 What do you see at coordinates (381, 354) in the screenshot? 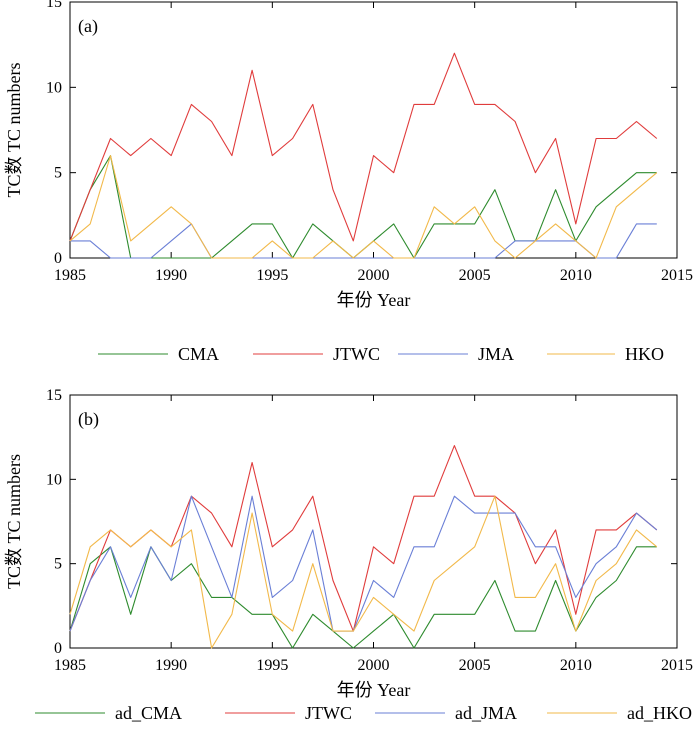
I see `legend: CMA JTWC JMA HKO` at bounding box center [381, 354].